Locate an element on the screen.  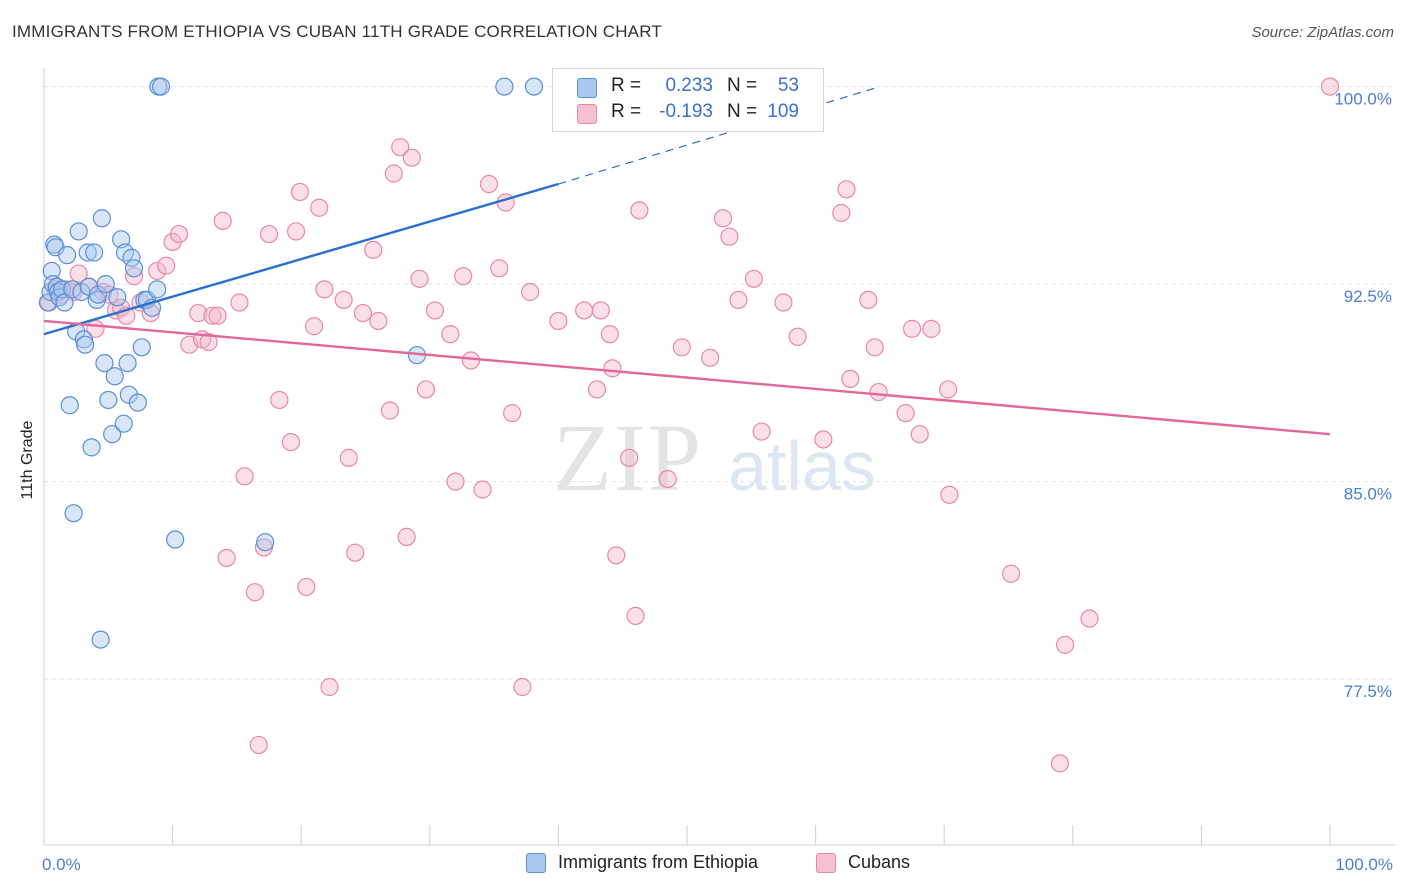
bottom-legend-swatch-ethiopia is located at coordinates (536, 863).